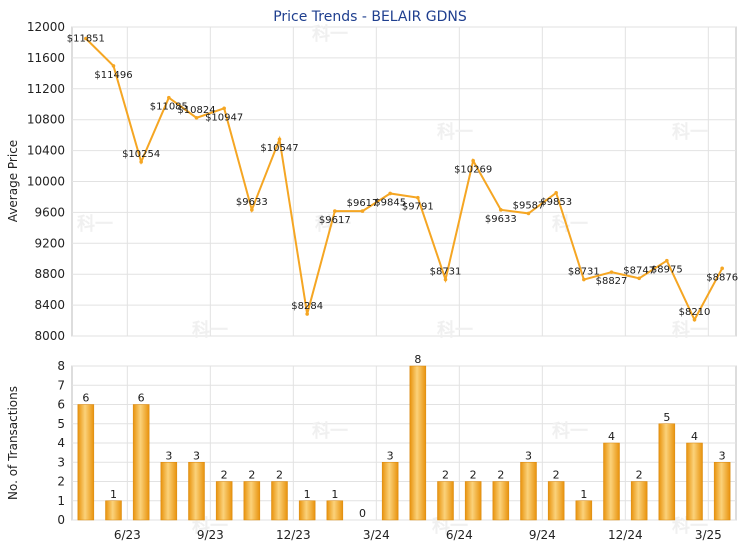 This screenshot has height=550, width=740. What do you see at coordinates (556, 202) in the screenshot?
I see `price-data-label: $9853` at bounding box center [556, 202].